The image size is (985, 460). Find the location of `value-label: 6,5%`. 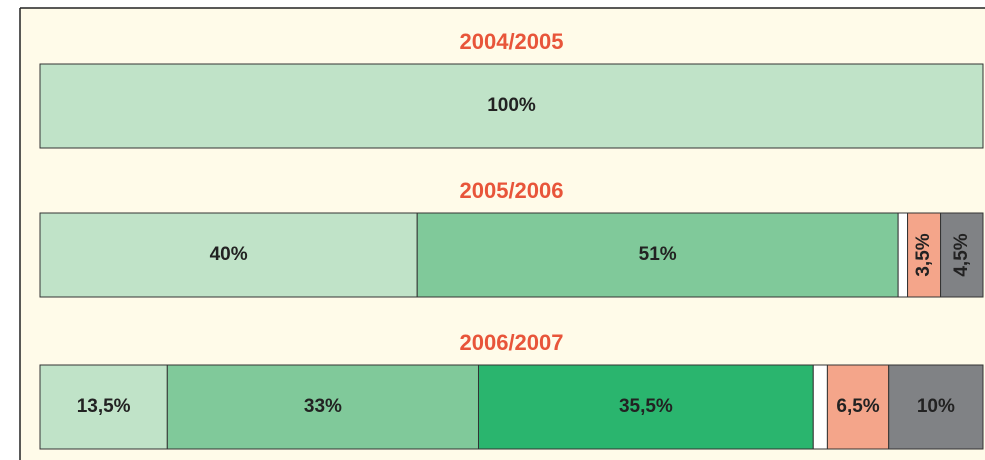

value-label: 6,5% is located at coordinates (857, 406).